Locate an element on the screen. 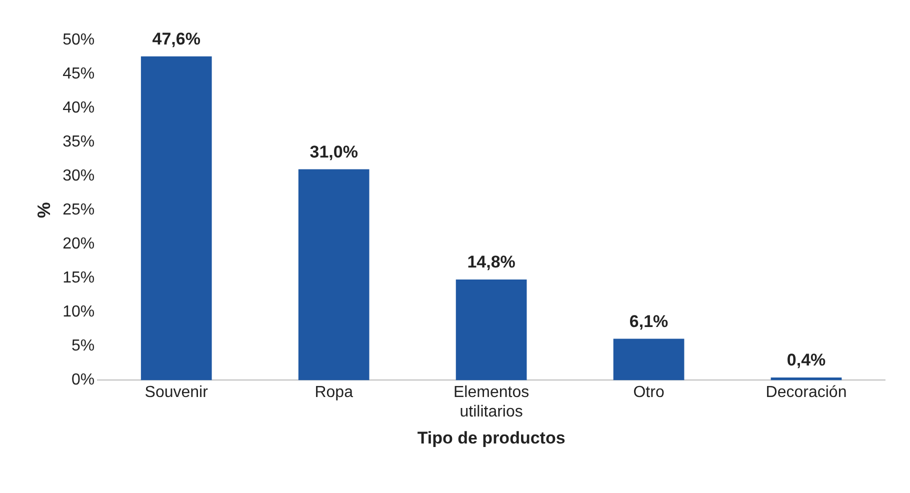 This screenshot has width=910, height=493. x-tick-label: Ropa is located at coordinates (334, 393).